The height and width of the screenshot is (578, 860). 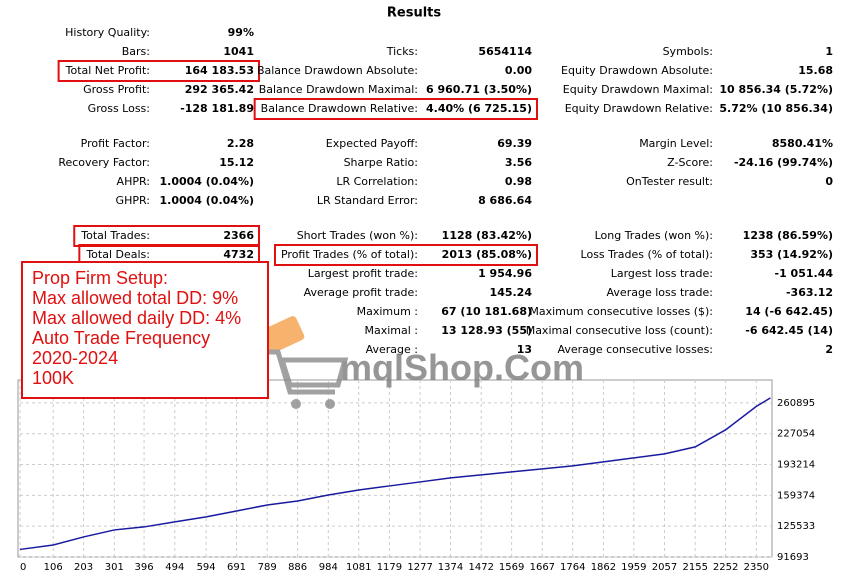 I want to click on report-title: Results, so click(x=414, y=13).